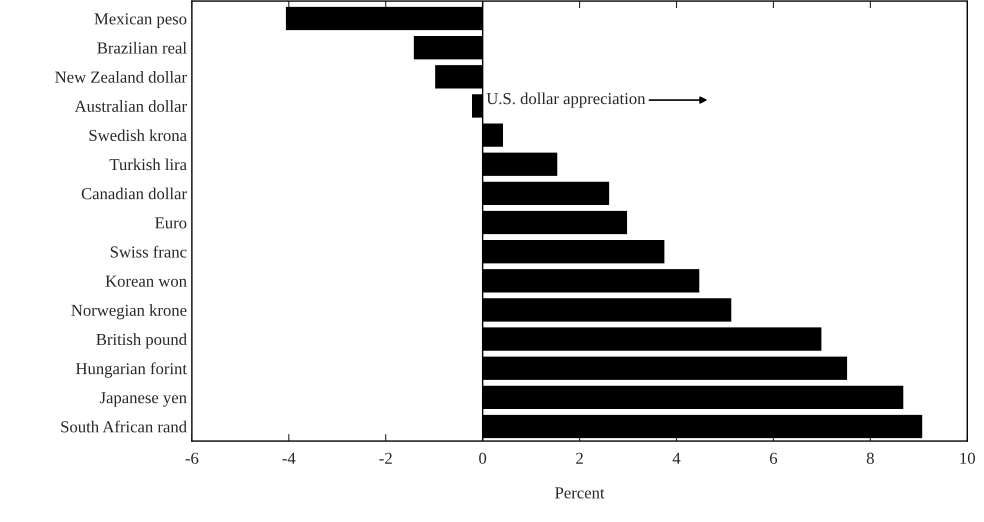  Describe the element at coordinates (148, 252) in the screenshot. I see `y-tick-label: Swiss franc` at that location.